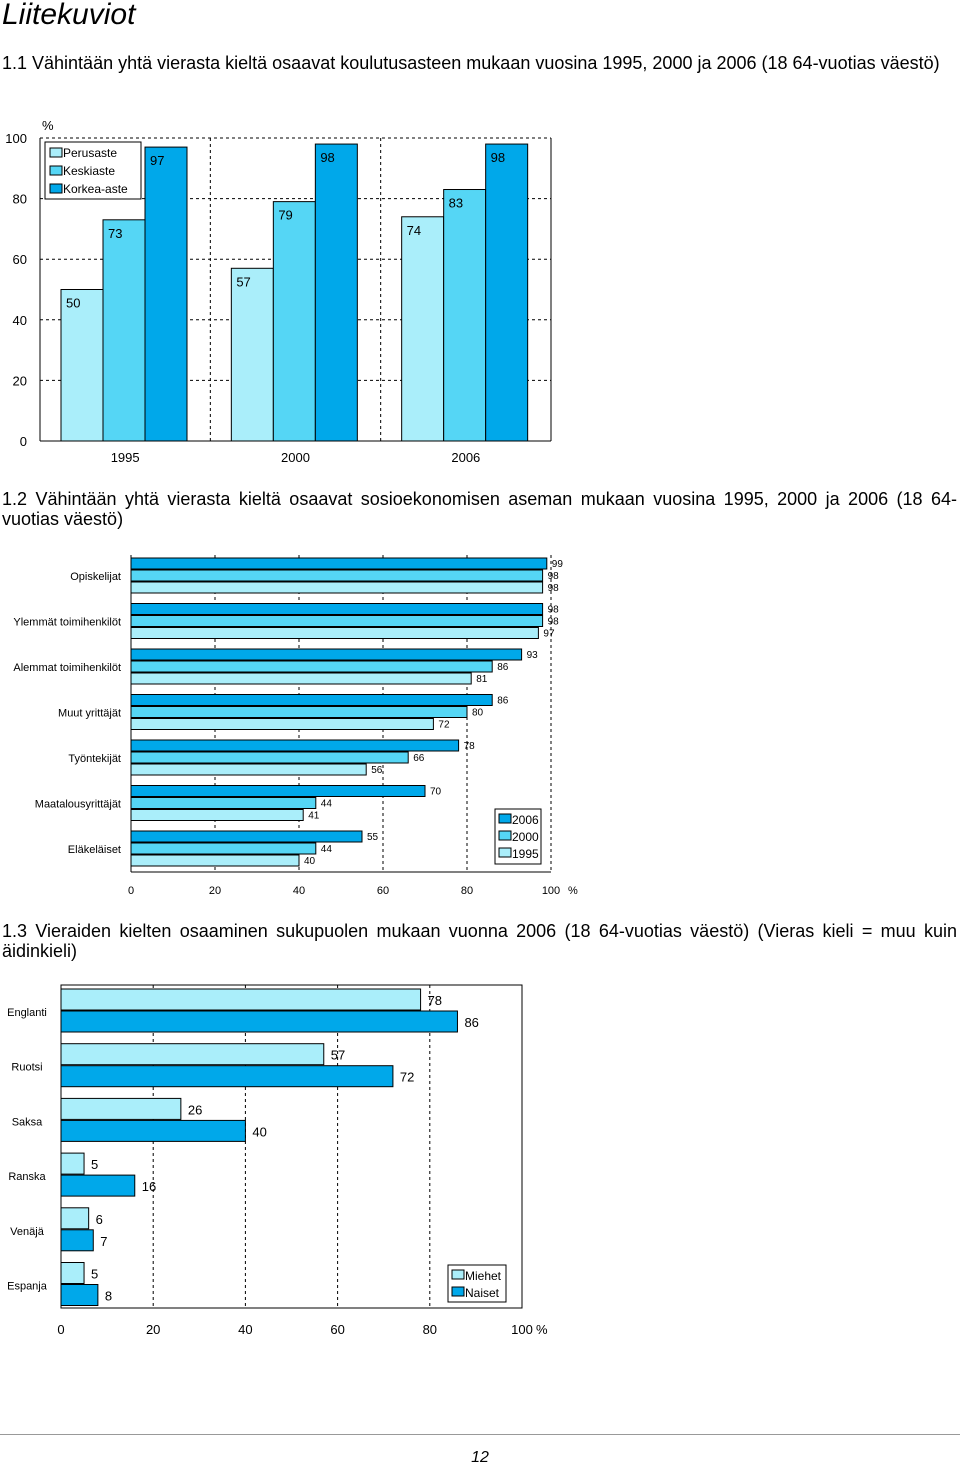 The height and width of the screenshot is (1467, 960). Describe the element at coordinates (334, 633) in the screenshot. I see `bar-ylemmat-toimihenkilot-1995` at that location.